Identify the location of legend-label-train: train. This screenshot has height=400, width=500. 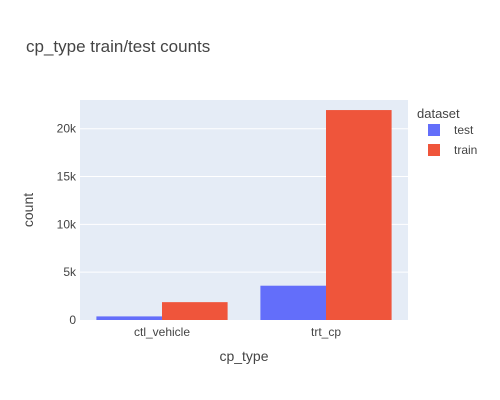
(465, 150).